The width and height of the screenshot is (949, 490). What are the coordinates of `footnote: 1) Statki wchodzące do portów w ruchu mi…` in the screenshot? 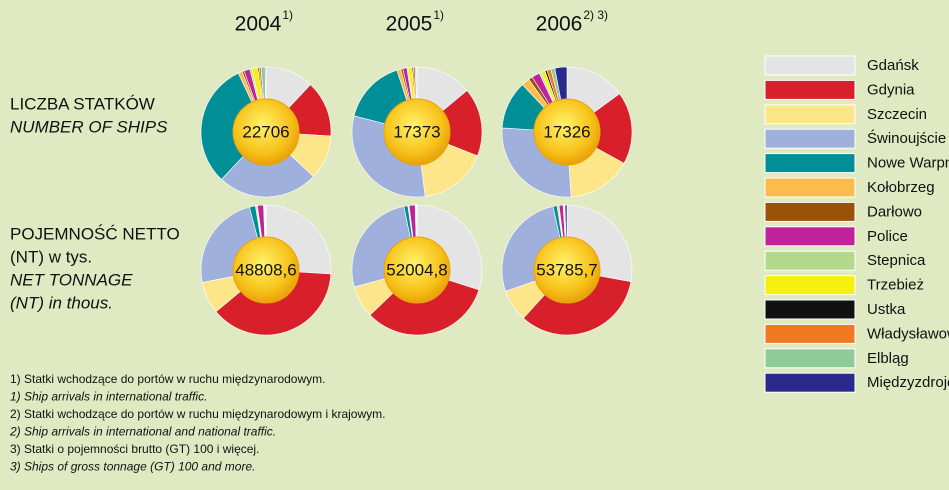 It's located at (167, 379).